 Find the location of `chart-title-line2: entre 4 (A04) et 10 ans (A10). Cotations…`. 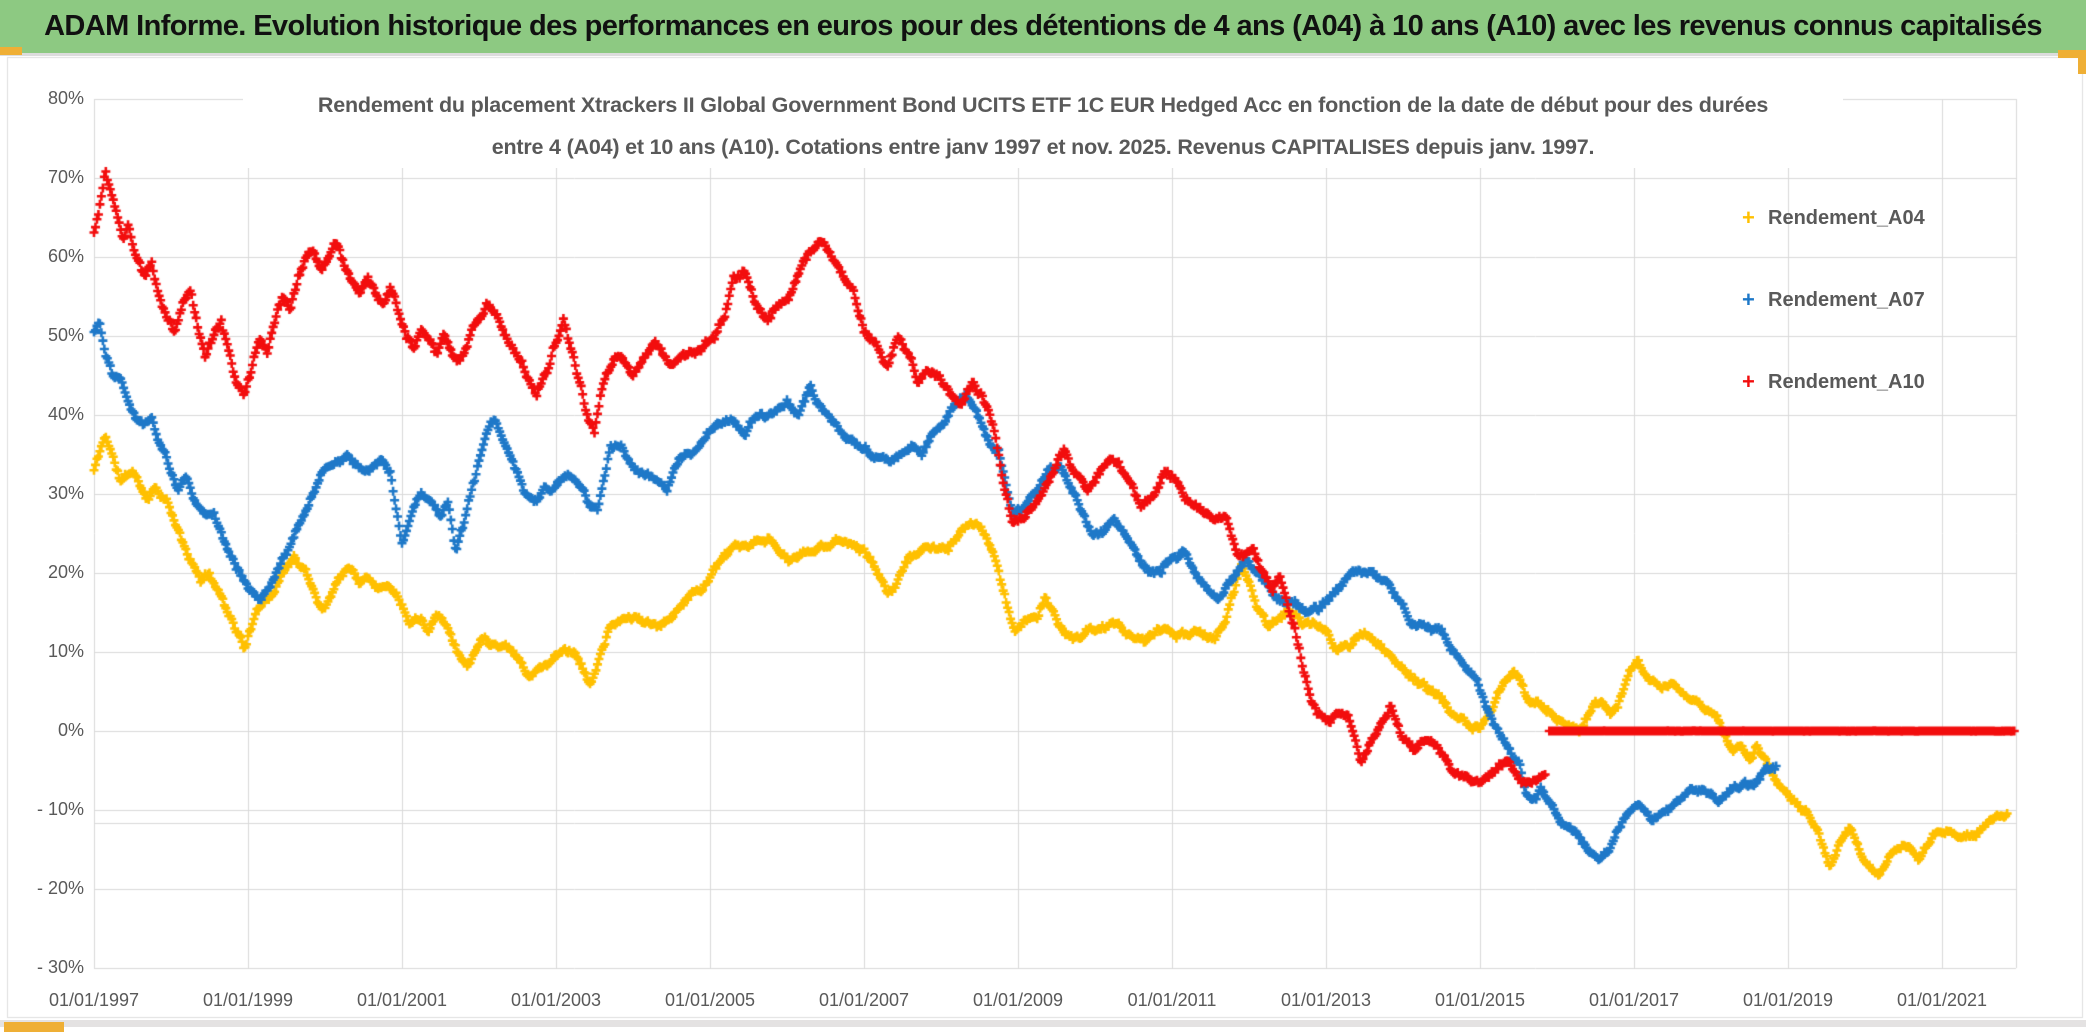

chart-title-line2: entre 4 (A04) et 10 ans (A10). Cotations… is located at coordinates (1043, 147).